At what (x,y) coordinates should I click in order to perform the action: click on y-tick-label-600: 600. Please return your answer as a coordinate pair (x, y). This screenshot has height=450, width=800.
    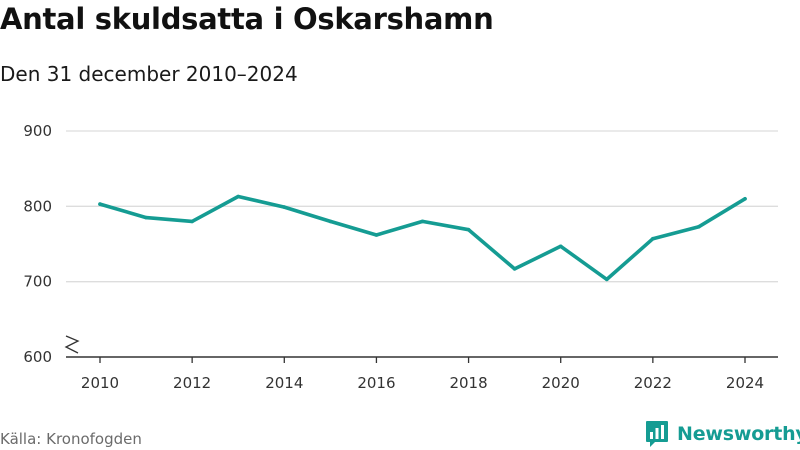
    Looking at the image, I should click on (37, 357).